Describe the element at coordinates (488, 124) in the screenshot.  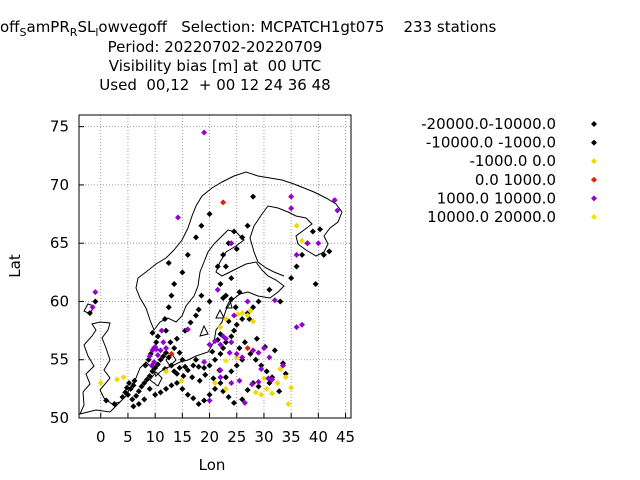
I see `legend-entry-label: -20000.0-10000.0` at that location.